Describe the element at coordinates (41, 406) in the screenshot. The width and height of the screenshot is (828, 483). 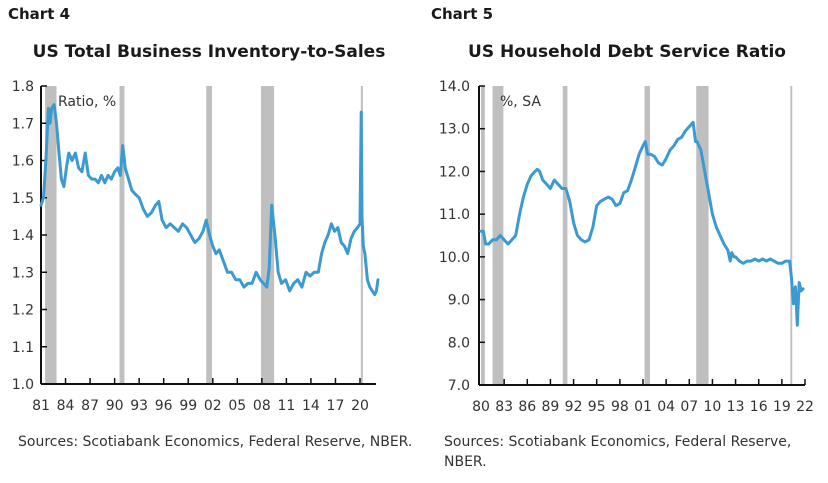
I see `chart4-x-tick-label: 81` at that location.